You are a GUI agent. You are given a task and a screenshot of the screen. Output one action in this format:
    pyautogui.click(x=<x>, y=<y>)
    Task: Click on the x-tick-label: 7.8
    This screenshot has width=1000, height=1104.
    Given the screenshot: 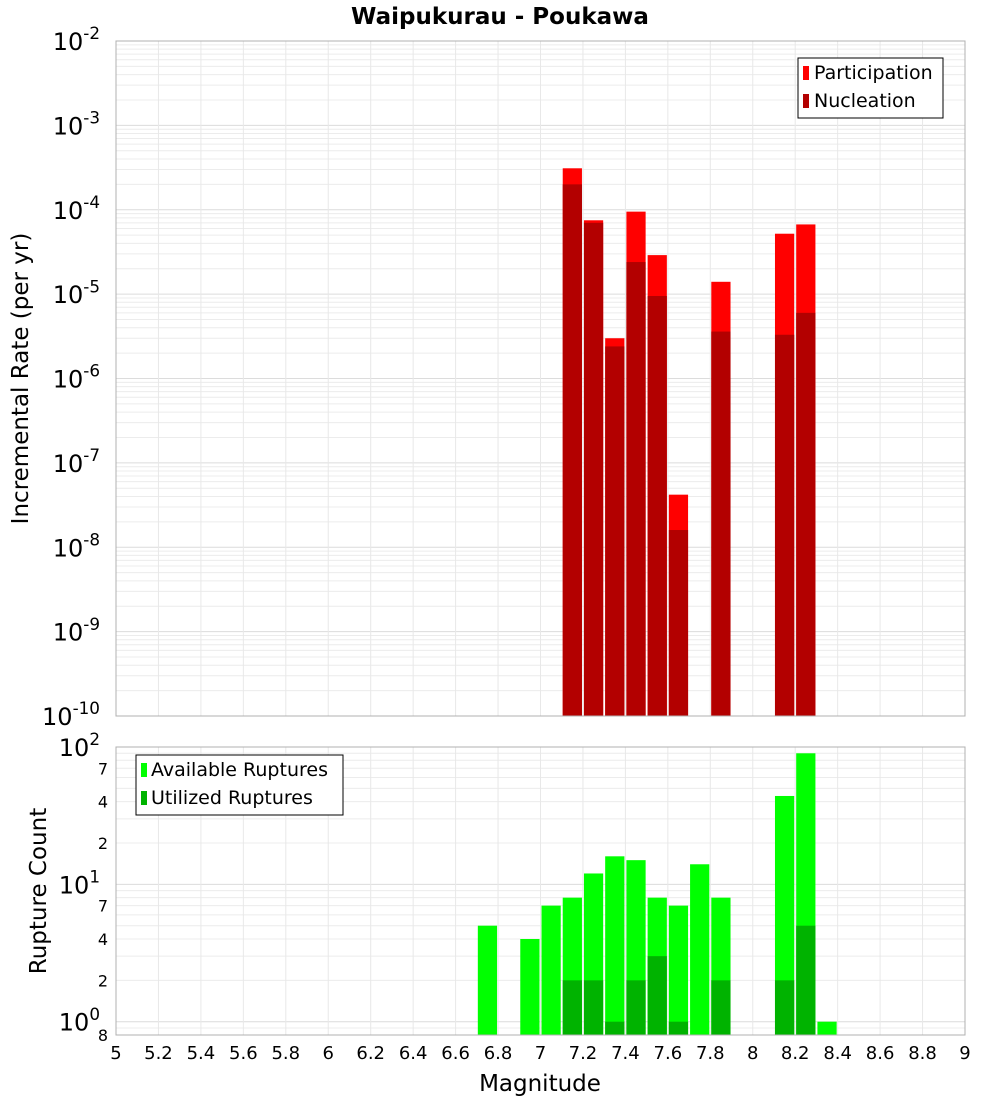 What is the action you would take?
    pyautogui.click(x=710, y=1053)
    